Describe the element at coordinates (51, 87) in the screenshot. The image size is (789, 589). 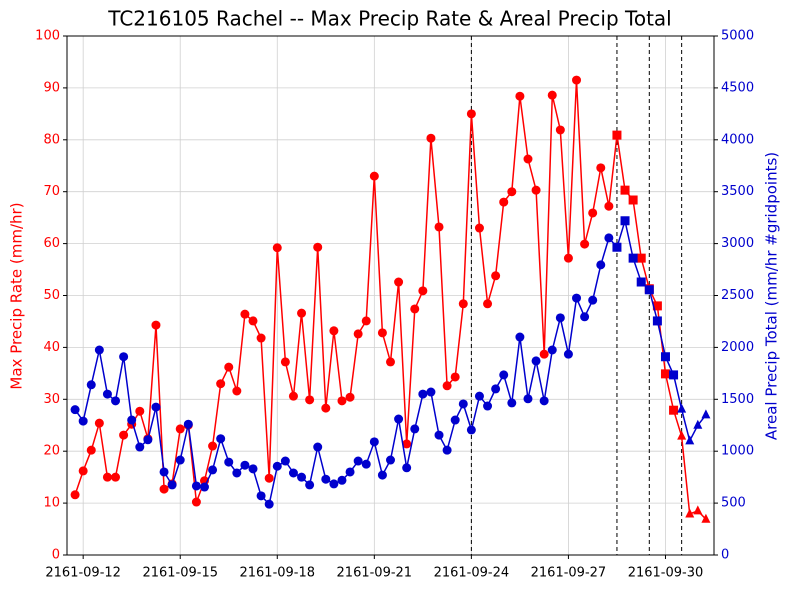
I see `y-tick-label: 90` at that location.